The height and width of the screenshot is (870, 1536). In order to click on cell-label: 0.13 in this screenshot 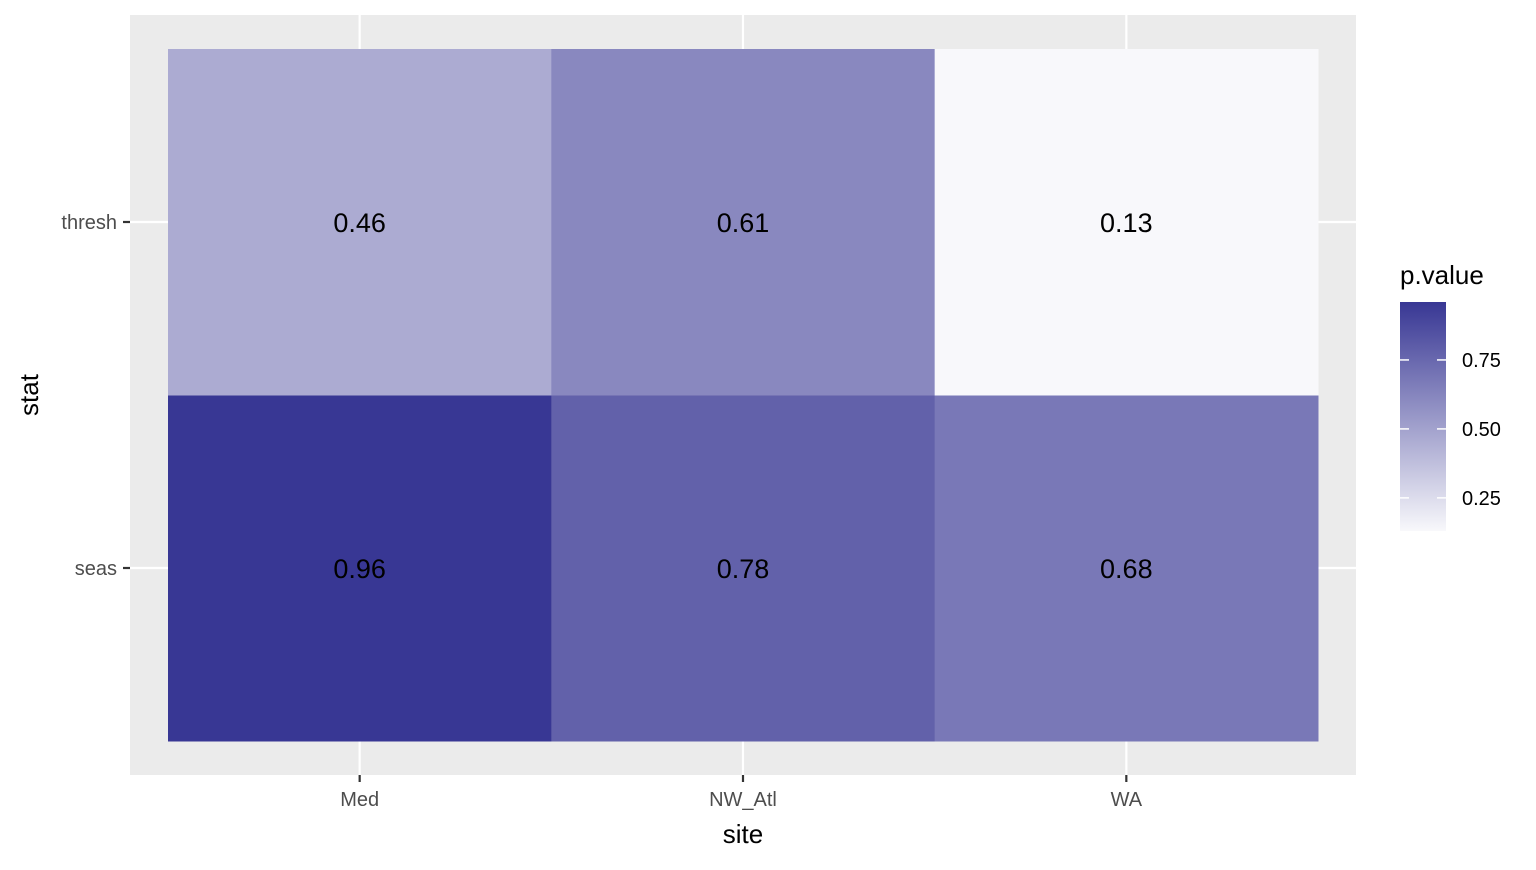, I will do `click(1126, 223)`.